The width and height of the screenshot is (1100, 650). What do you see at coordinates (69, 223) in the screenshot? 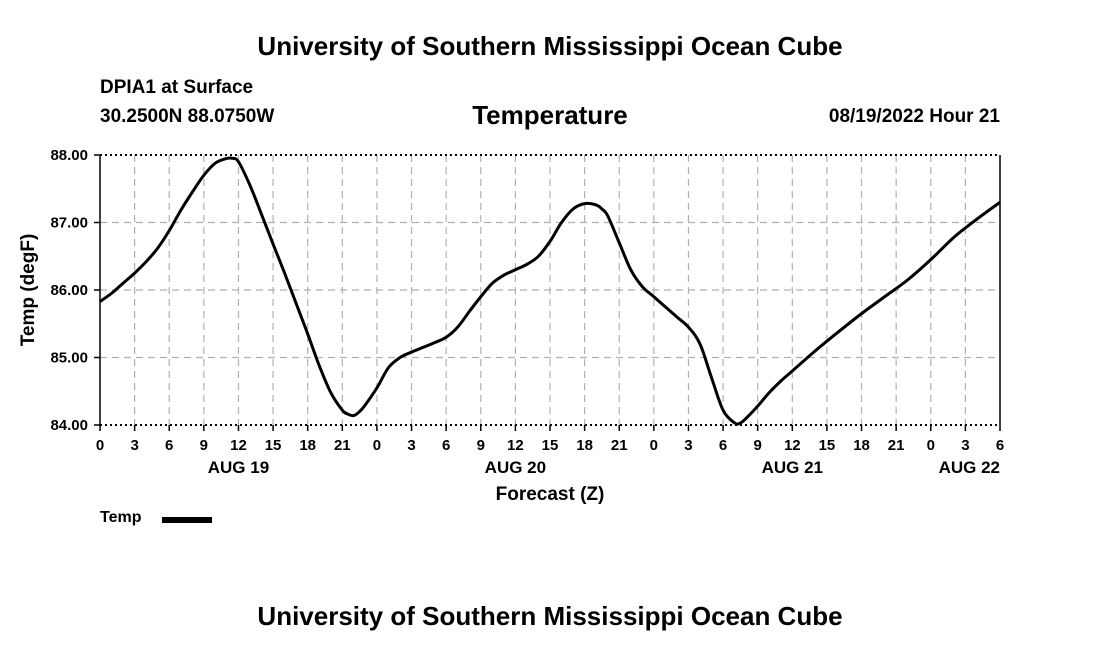
I see `y-tick-label: 87.00` at bounding box center [69, 223].